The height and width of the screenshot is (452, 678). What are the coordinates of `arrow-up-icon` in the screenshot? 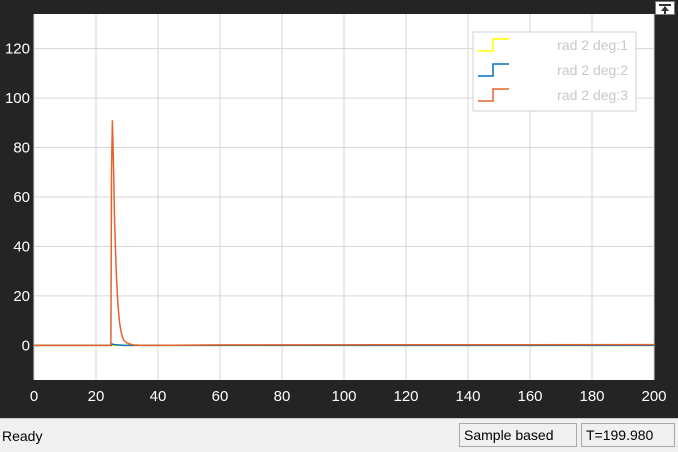 It's located at (665, 9).